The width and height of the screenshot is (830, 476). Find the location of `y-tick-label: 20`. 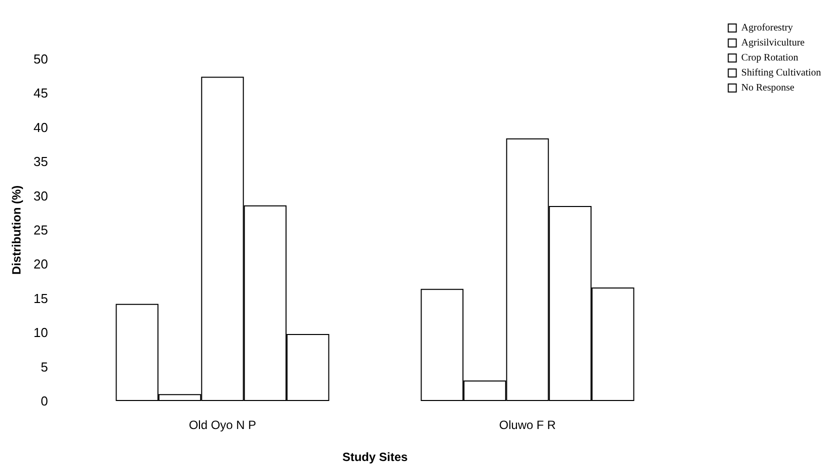

y-tick-label: 20 is located at coordinates (41, 264).